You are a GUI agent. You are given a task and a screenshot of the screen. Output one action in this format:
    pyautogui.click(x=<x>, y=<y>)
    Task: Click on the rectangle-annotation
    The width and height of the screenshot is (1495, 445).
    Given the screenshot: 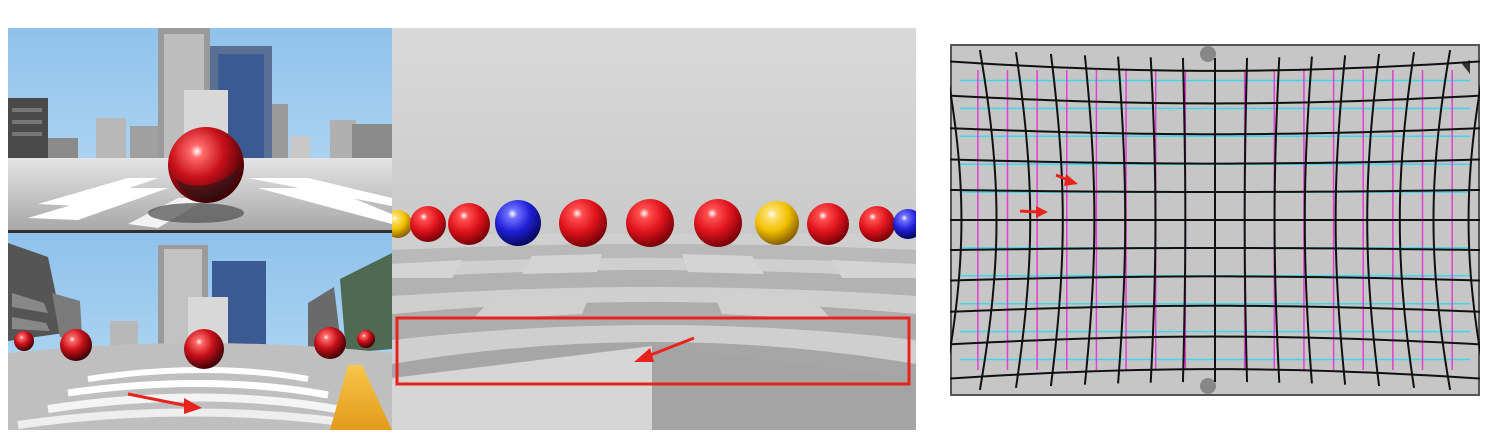 What is the action you would take?
    pyautogui.click(x=653, y=351)
    